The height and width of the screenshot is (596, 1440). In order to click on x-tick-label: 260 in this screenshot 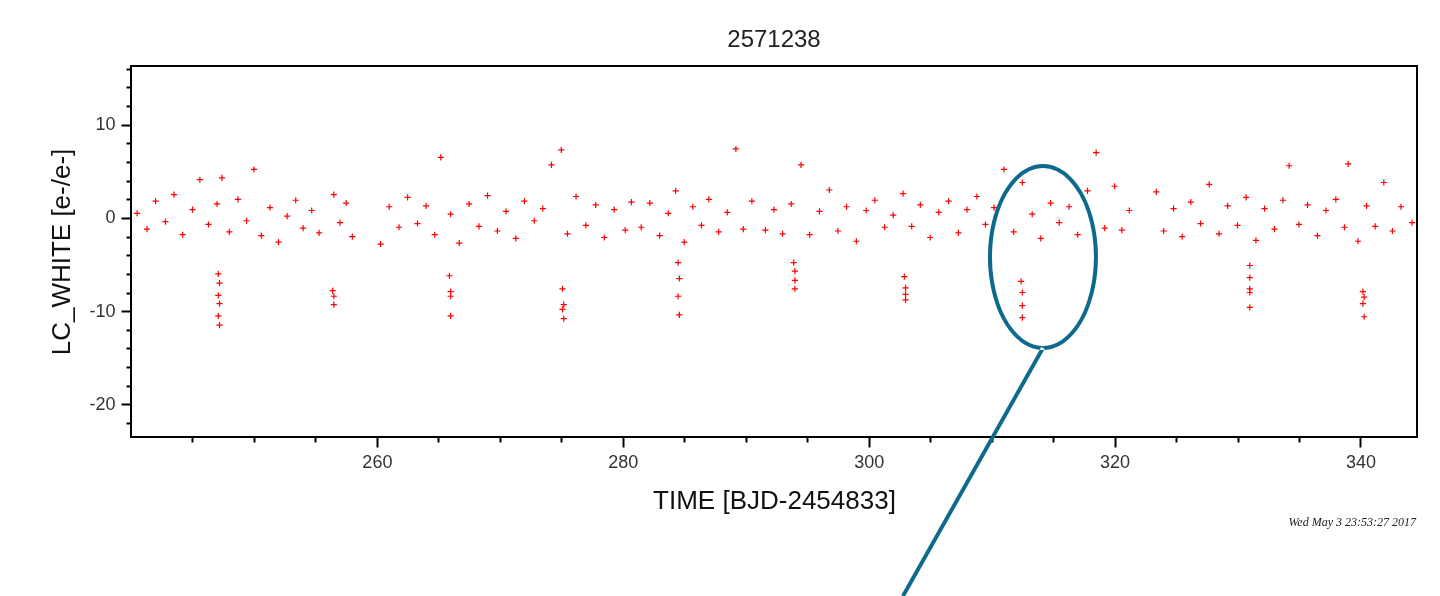, I will do `click(377, 461)`.